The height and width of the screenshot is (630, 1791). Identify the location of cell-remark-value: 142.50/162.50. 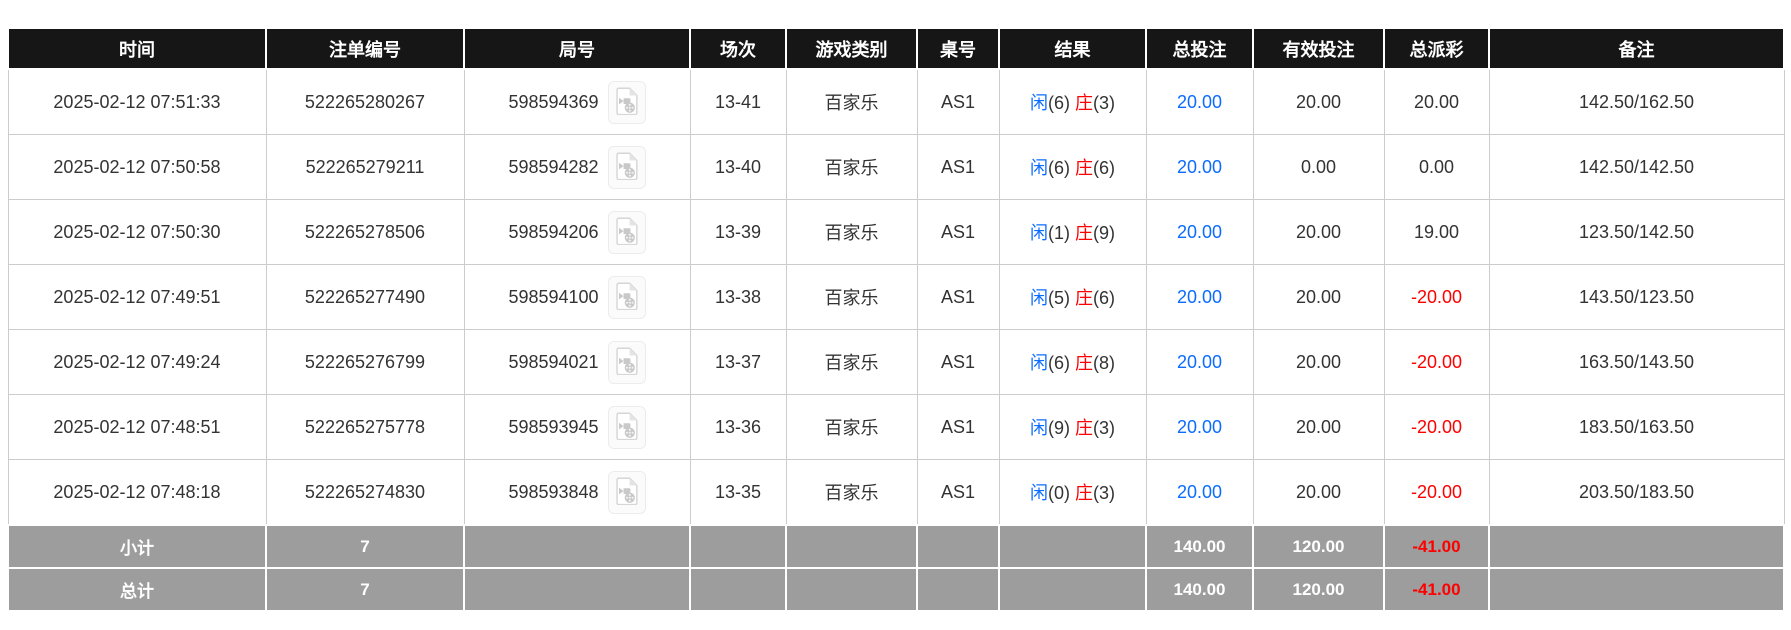
(1636, 101).